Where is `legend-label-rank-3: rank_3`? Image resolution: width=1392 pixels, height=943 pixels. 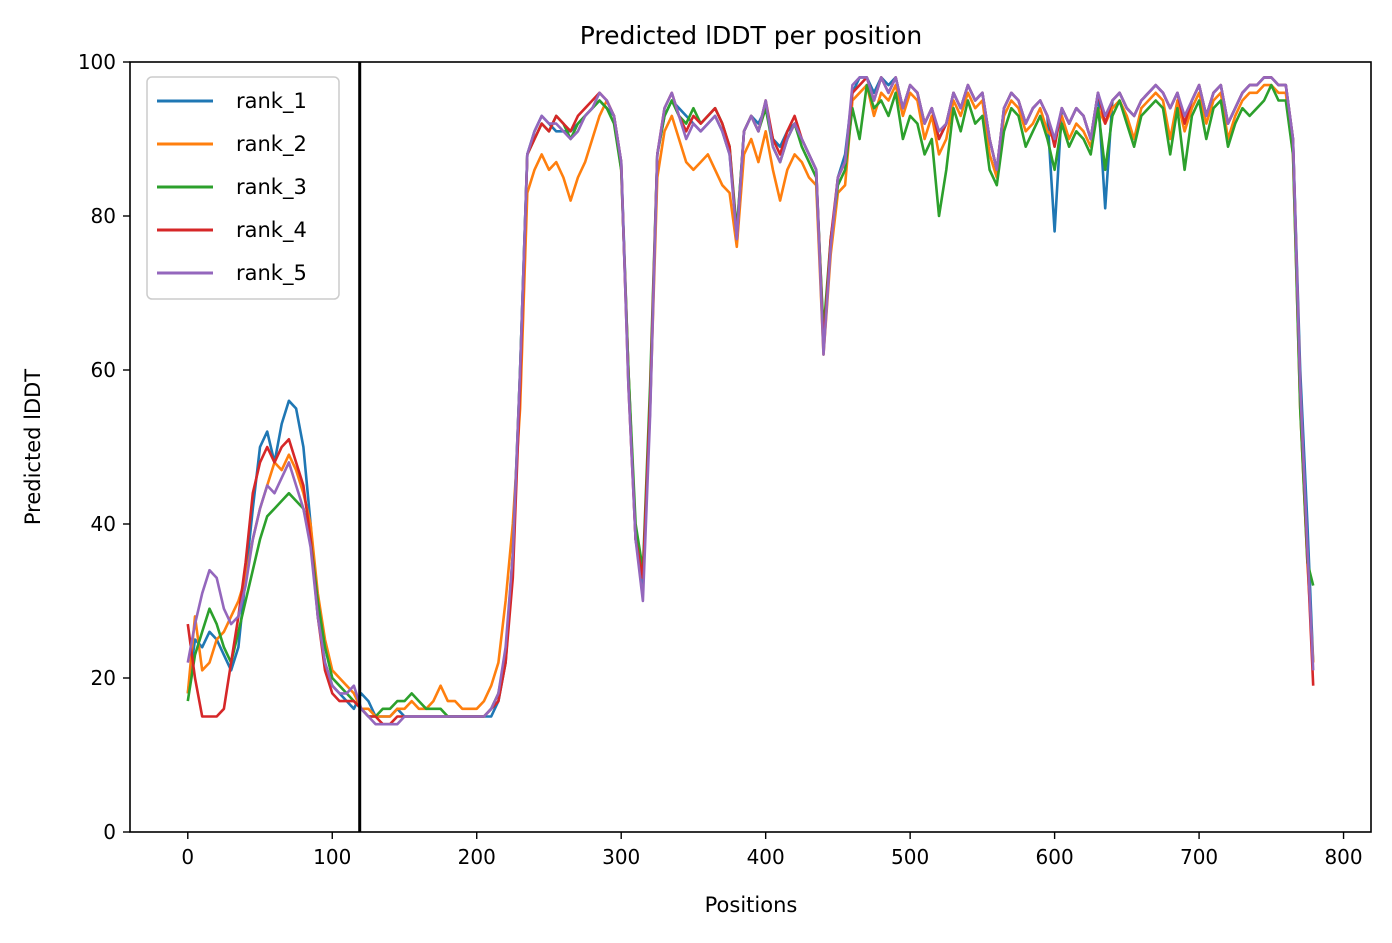
legend-label-rank-3: rank_3 is located at coordinates (271, 187).